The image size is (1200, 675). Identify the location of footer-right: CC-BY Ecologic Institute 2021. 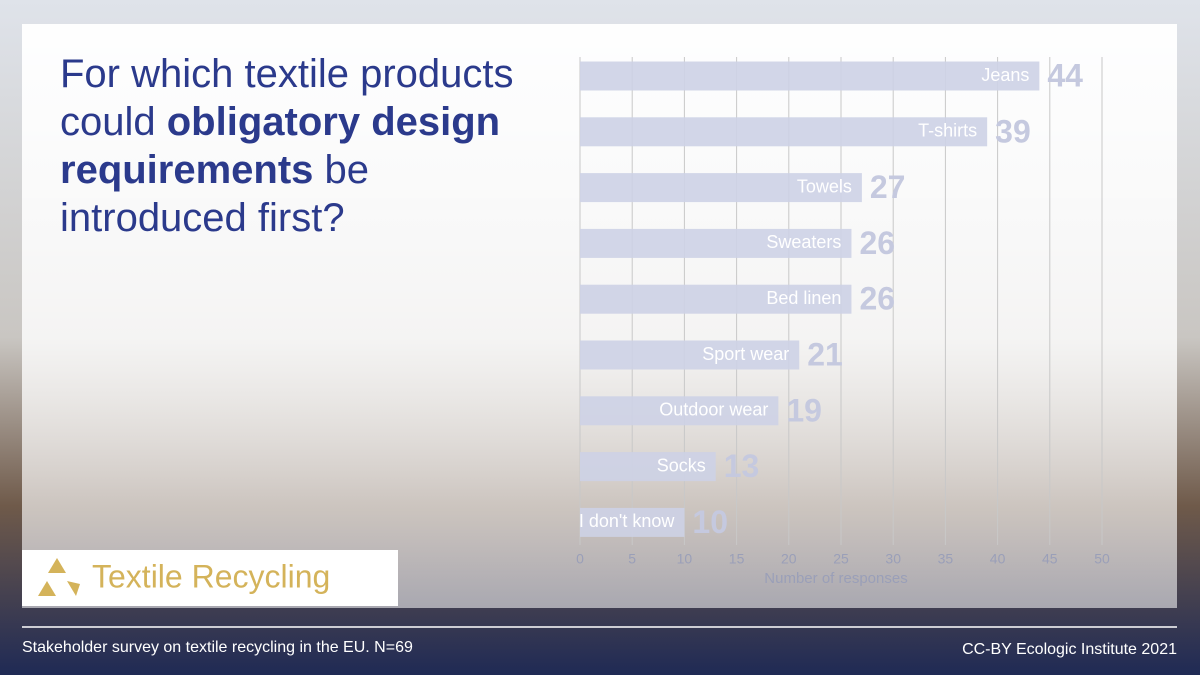
(1069, 649).